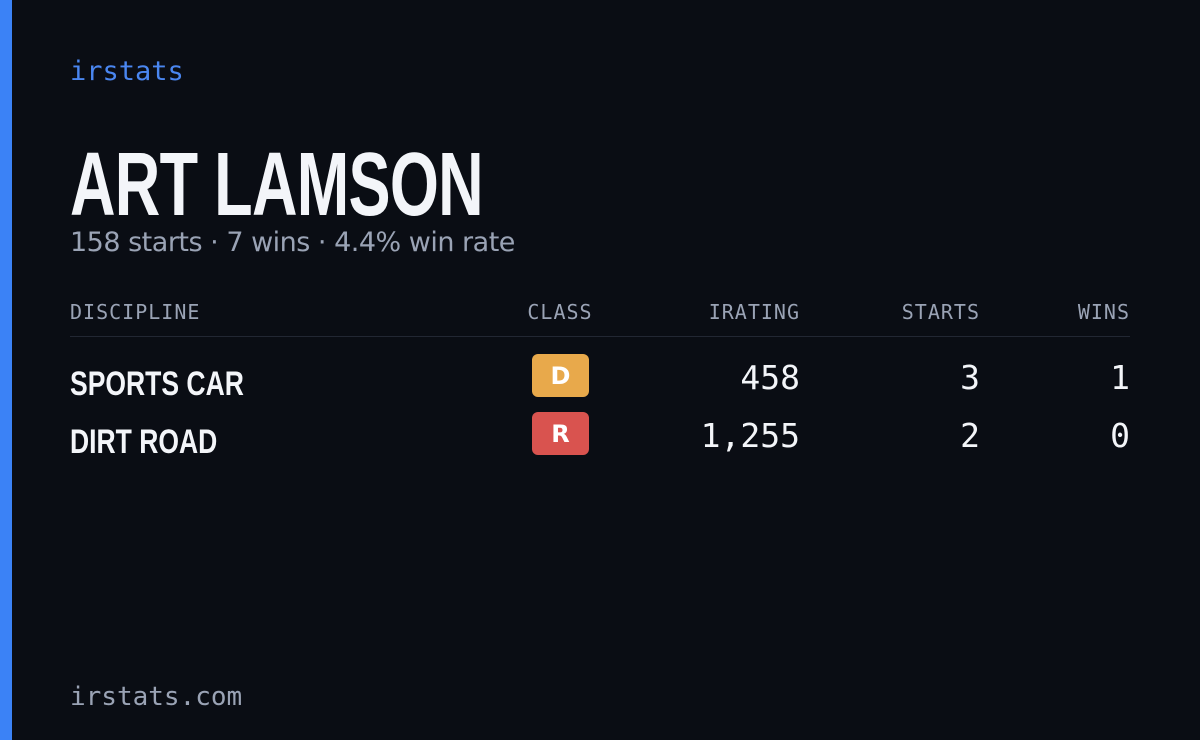  What do you see at coordinates (1120, 435) in the screenshot?
I see `wins-value: 0` at bounding box center [1120, 435].